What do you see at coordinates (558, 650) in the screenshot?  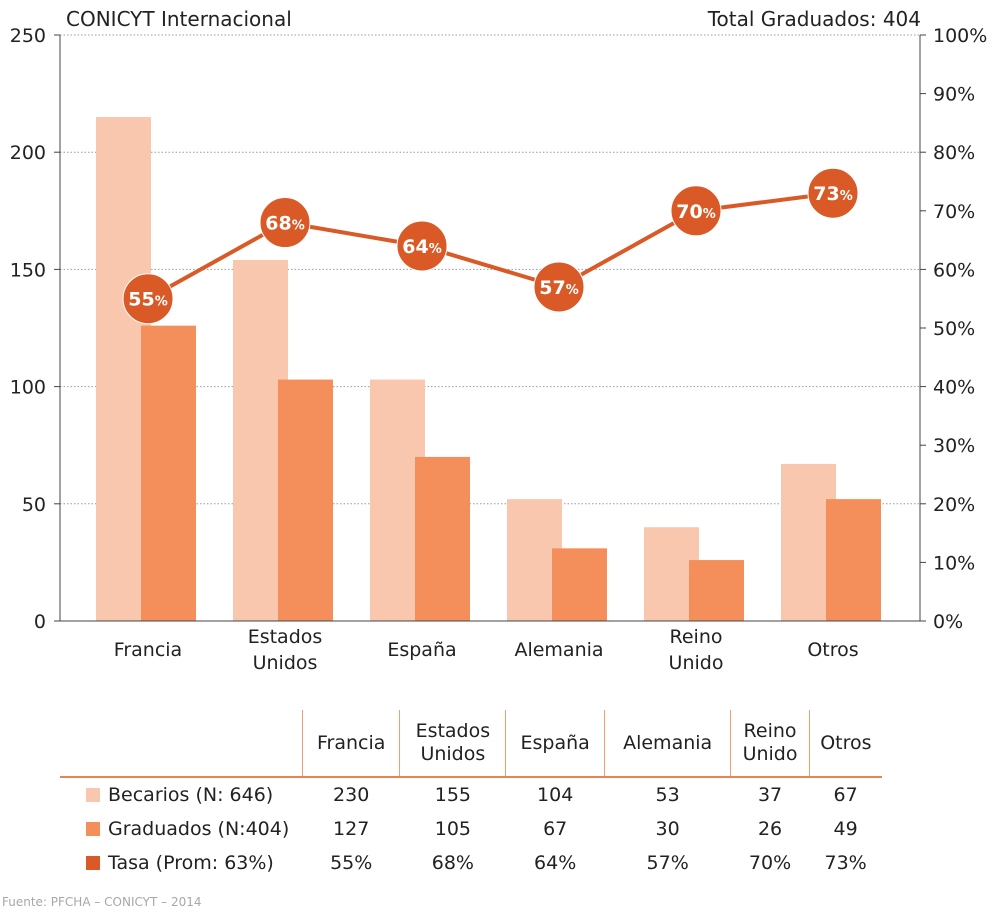 I see `category-label: Alemania` at bounding box center [558, 650].